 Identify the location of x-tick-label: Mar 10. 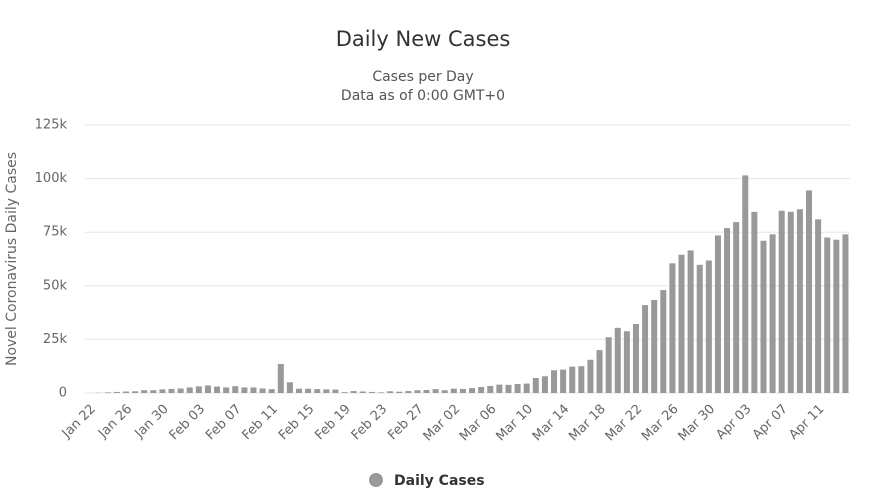
(514, 423).